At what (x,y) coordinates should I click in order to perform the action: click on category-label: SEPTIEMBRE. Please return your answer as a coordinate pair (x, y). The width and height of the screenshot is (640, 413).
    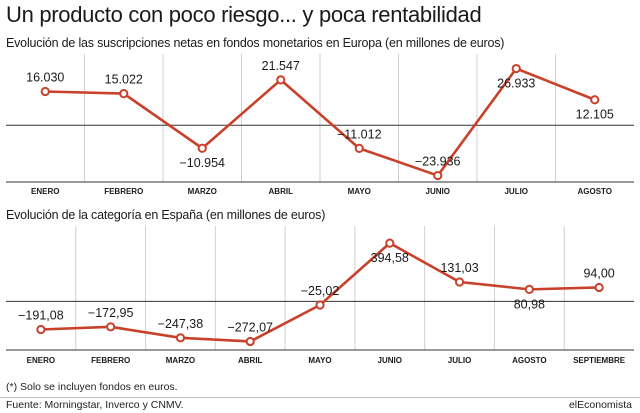
    Looking at the image, I should click on (599, 360).